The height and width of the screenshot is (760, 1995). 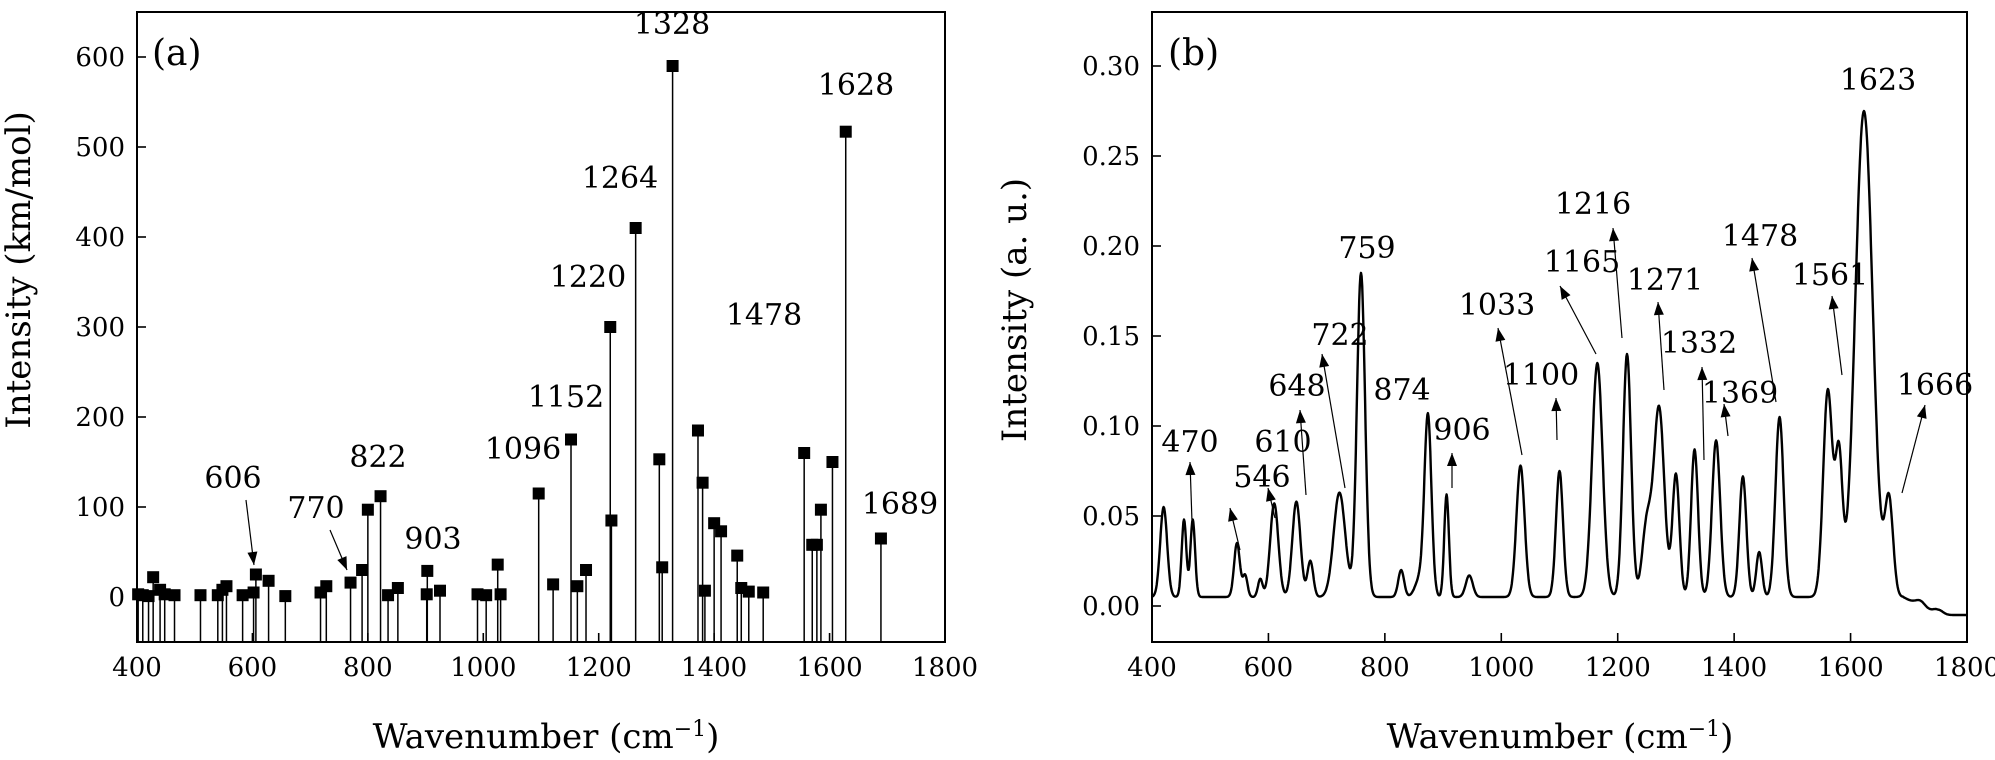 I want to click on xtick-label-a: 1600, so click(x=829, y=668).